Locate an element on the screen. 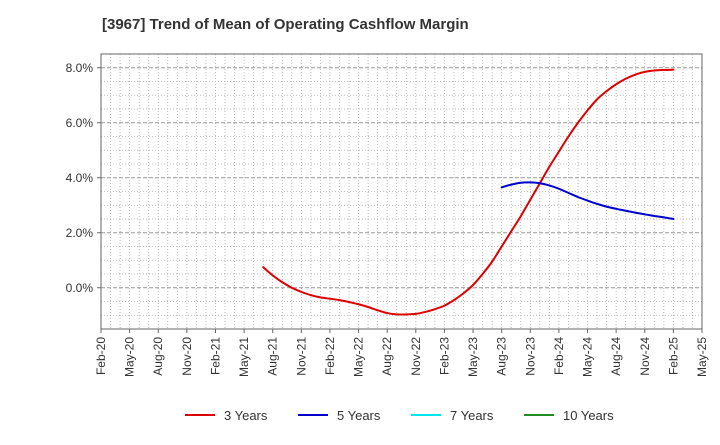 Image resolution: width=720 pixels, height=445 pixels. x-tick-label: Feb-21 is located at coordinates (215, 356).